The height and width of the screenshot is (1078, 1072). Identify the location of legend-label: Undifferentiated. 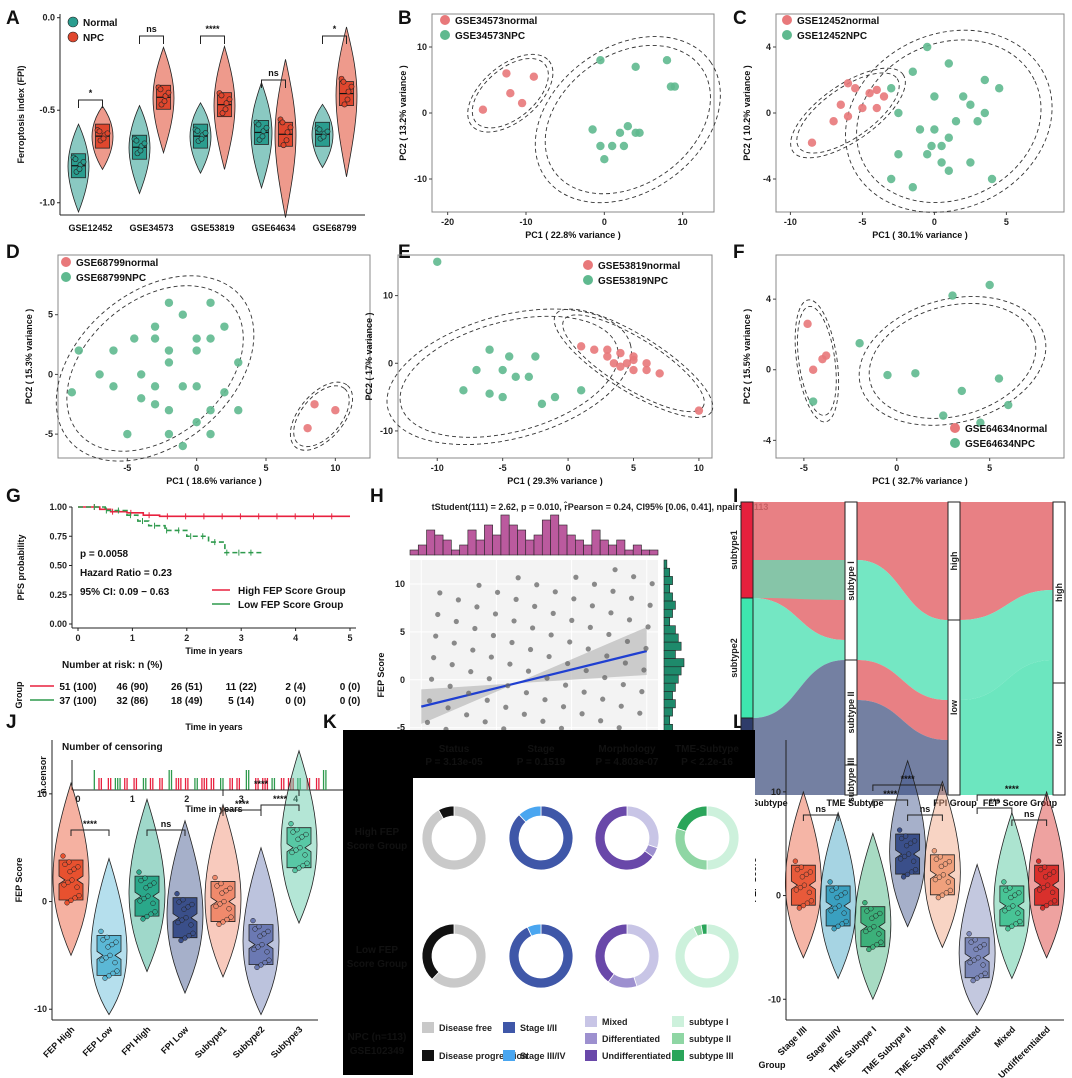
(636, 1056).